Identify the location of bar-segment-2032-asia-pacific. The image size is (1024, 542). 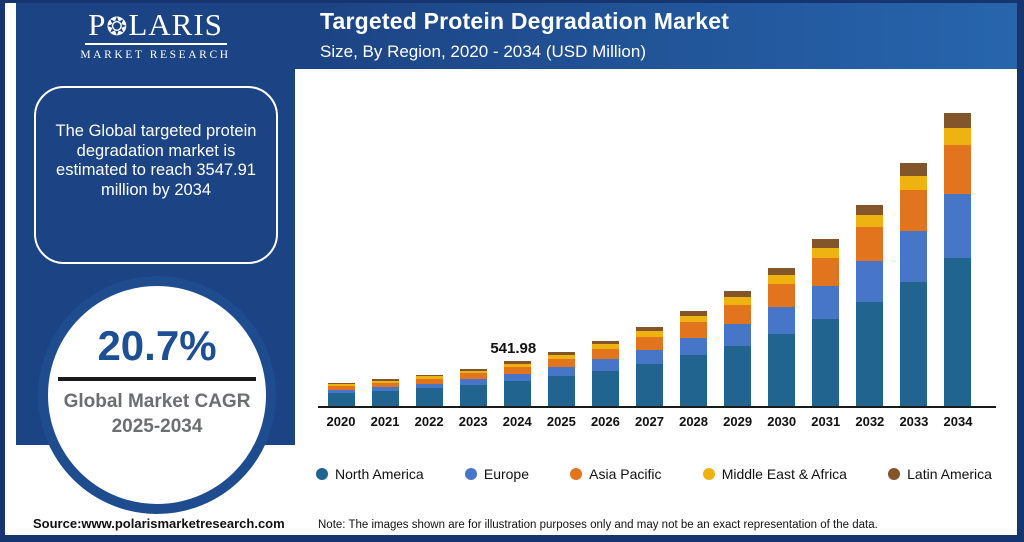
(870, 244).